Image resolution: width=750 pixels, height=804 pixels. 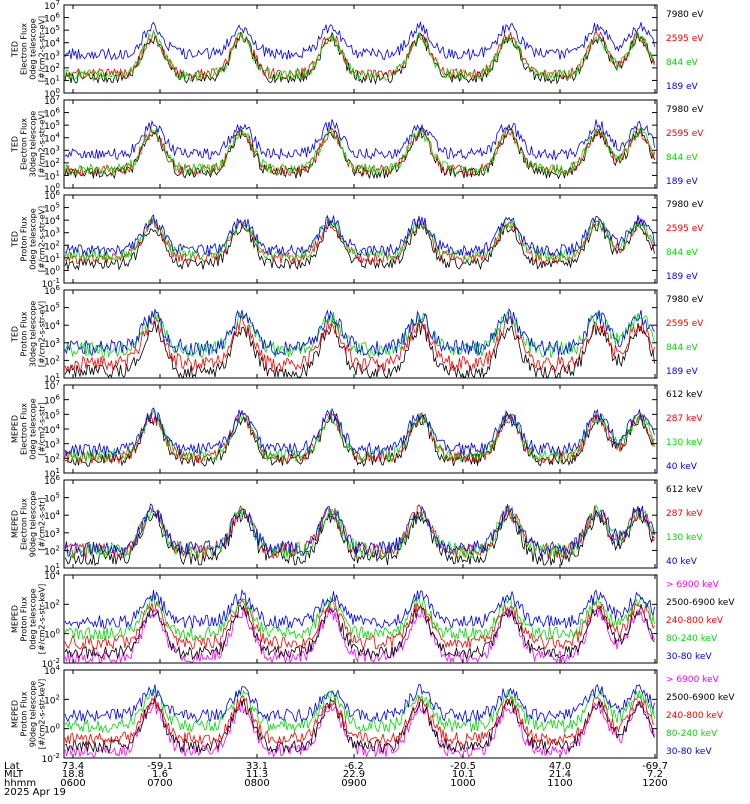 I want to click on x-tick-hhmm-value: 0600, so click(x=72, y=783).